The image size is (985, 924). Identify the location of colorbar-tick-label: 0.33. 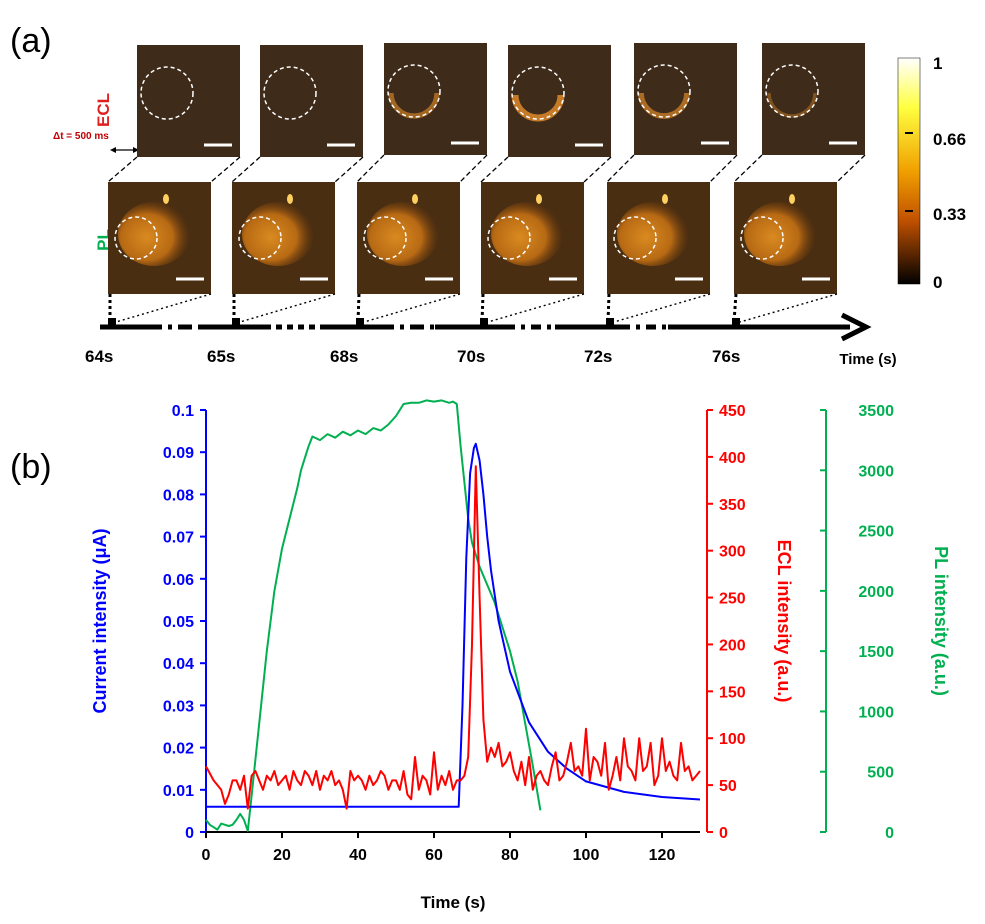
(949, 214).